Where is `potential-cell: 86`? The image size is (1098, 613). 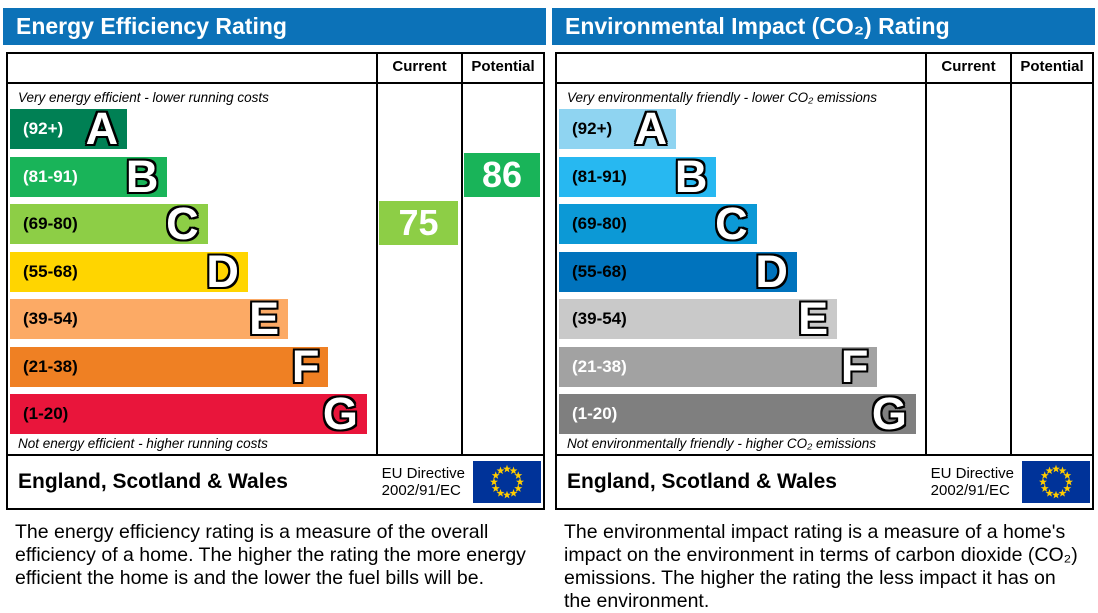 potential-cell: 86 is located at coordinates (502, 269).